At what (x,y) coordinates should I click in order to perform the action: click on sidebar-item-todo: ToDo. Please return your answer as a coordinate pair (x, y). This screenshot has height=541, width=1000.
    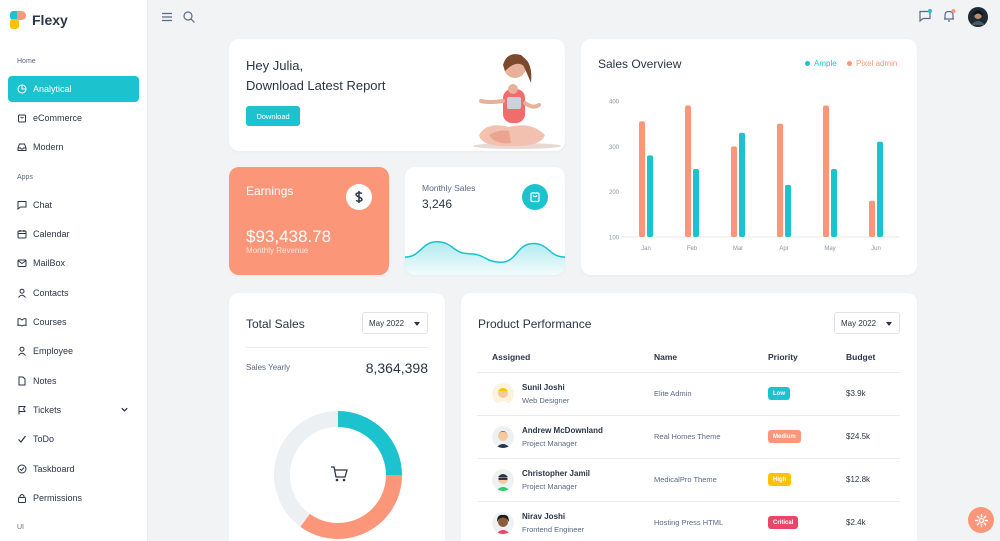
    Looking at the image, I should click on (73, 439).